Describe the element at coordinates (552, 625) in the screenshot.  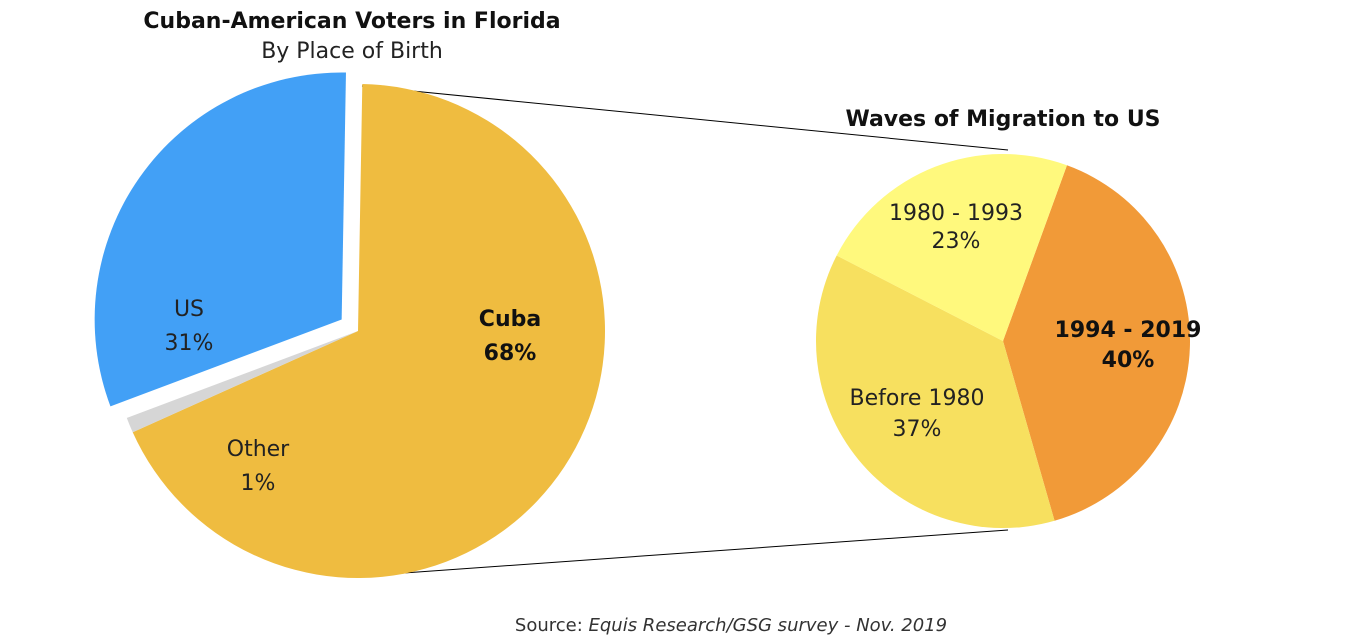
I see `source-prefix: Source:` at that location.